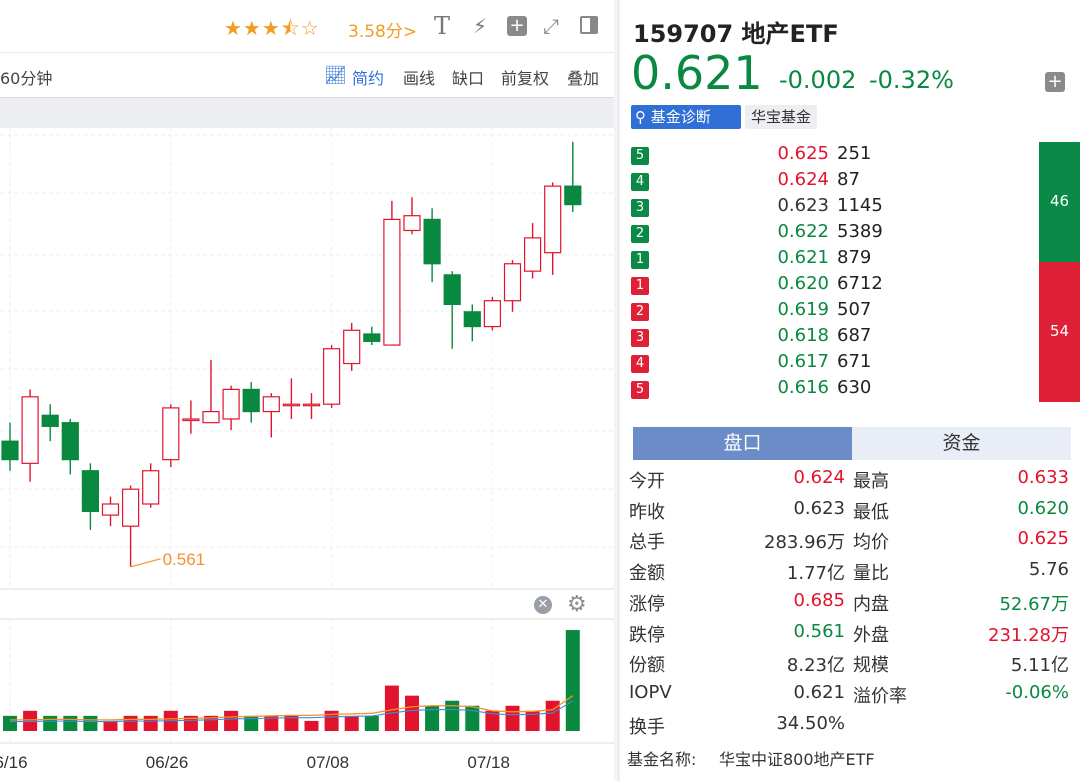 This screenshot has height=781, width=1080. What do you see at coordinates (543, 605) in the screenshot?
I see `close-indicator-icon: ✕` at bounding box center [543, 605].